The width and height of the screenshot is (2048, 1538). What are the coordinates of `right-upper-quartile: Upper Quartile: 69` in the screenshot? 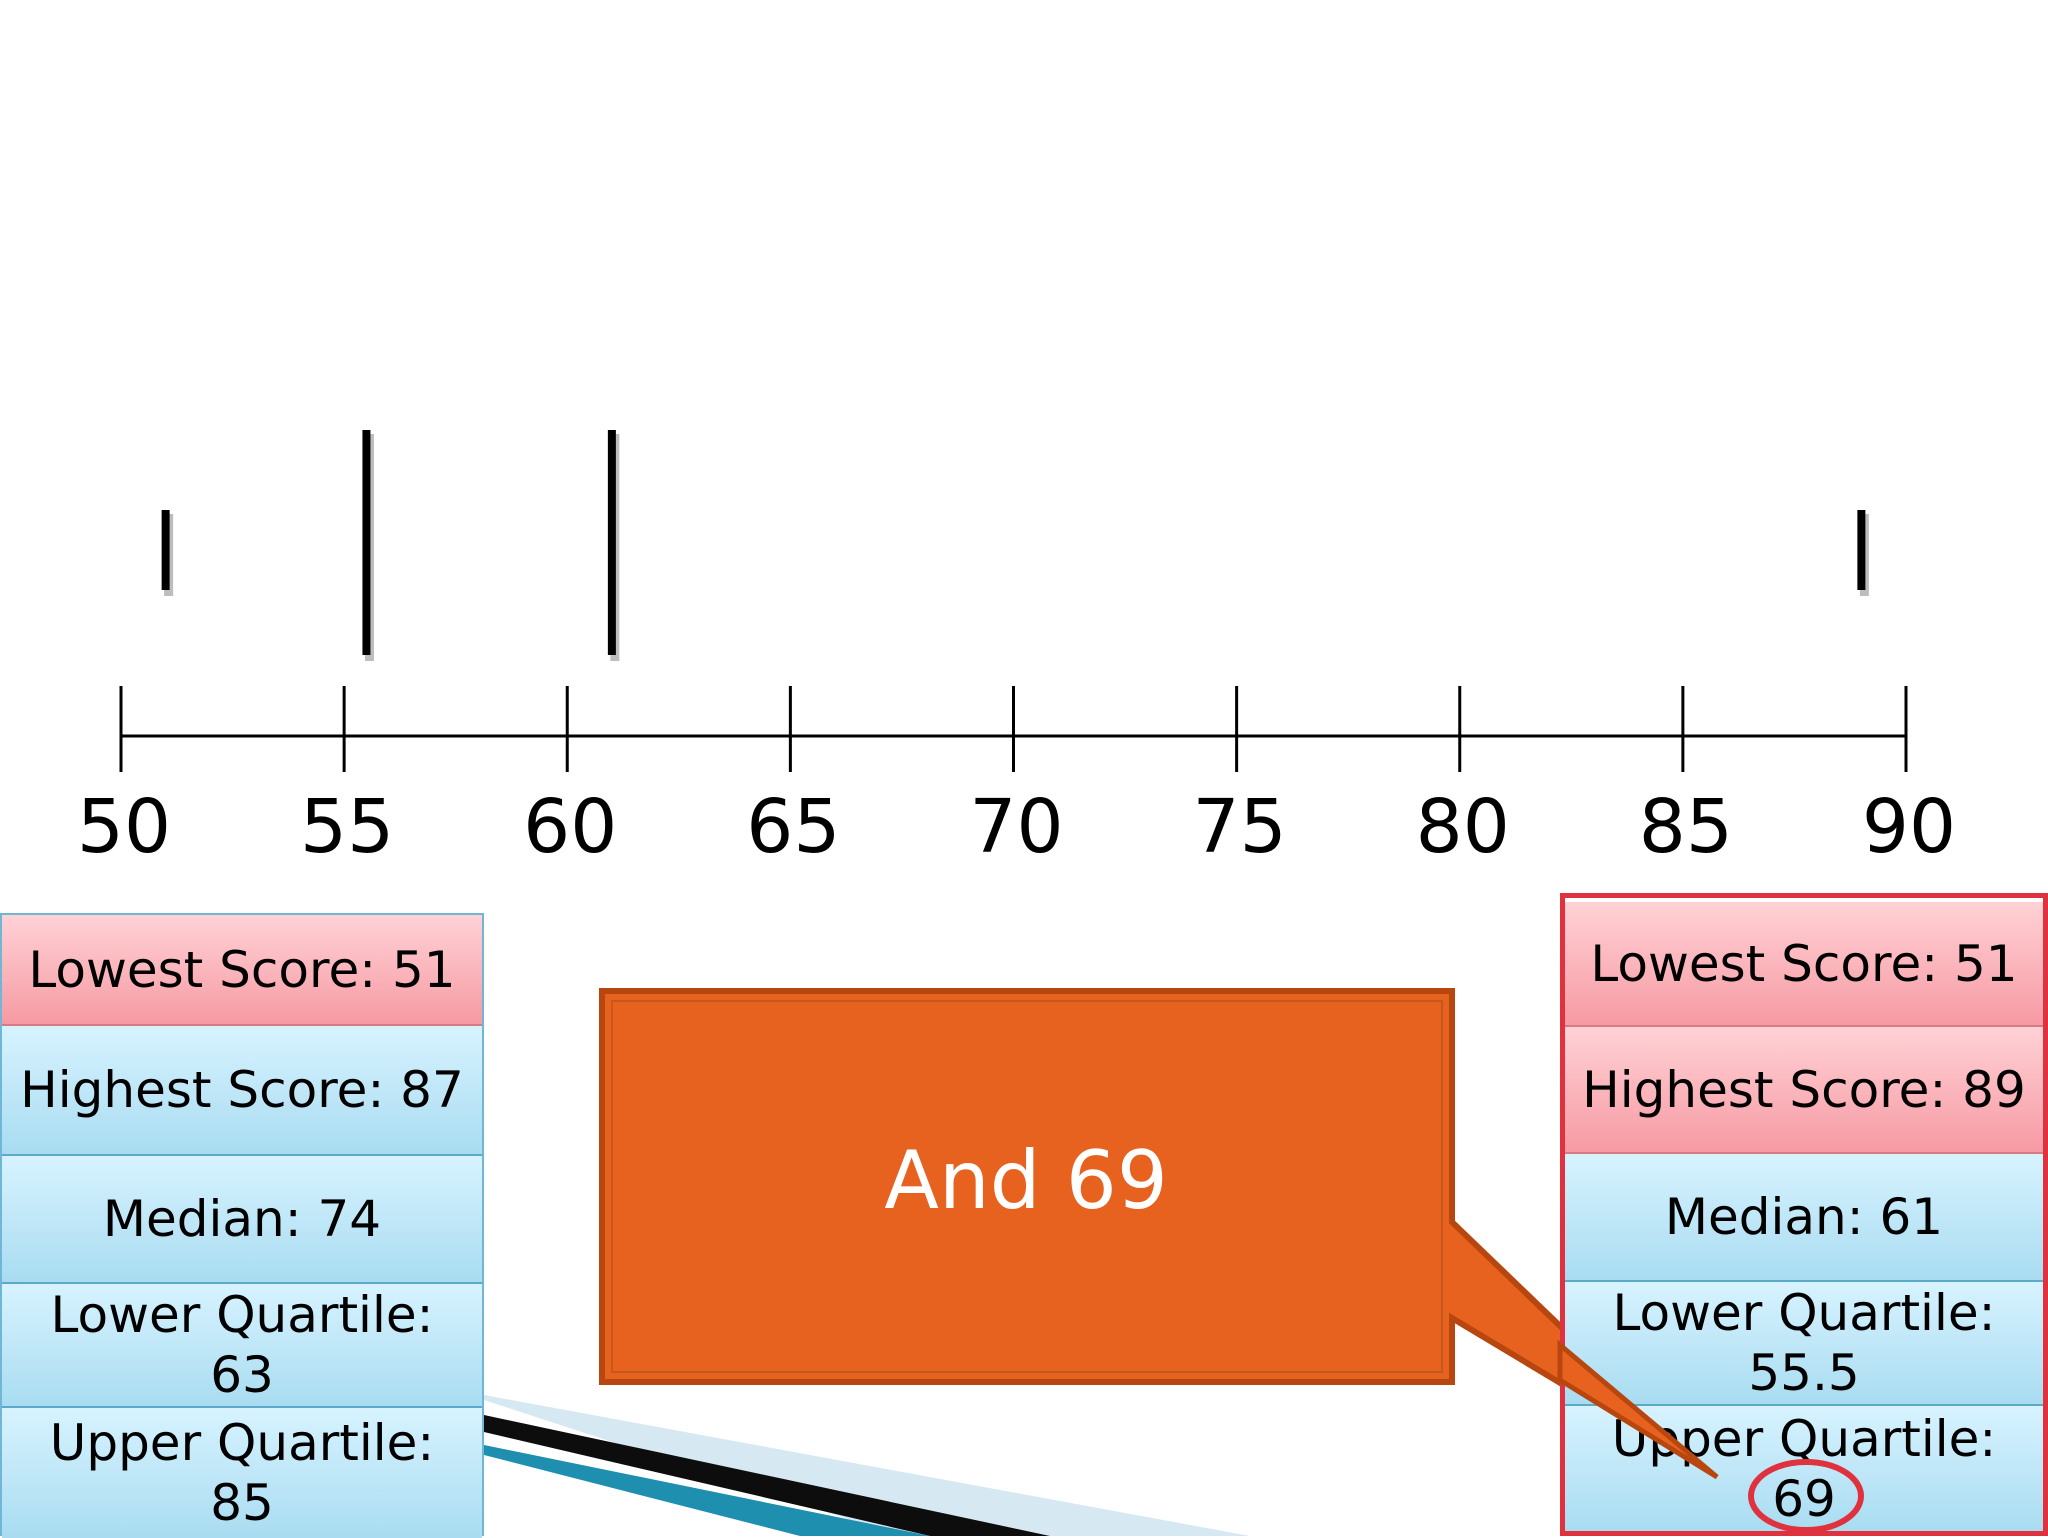 It's located at (1804, 1468).